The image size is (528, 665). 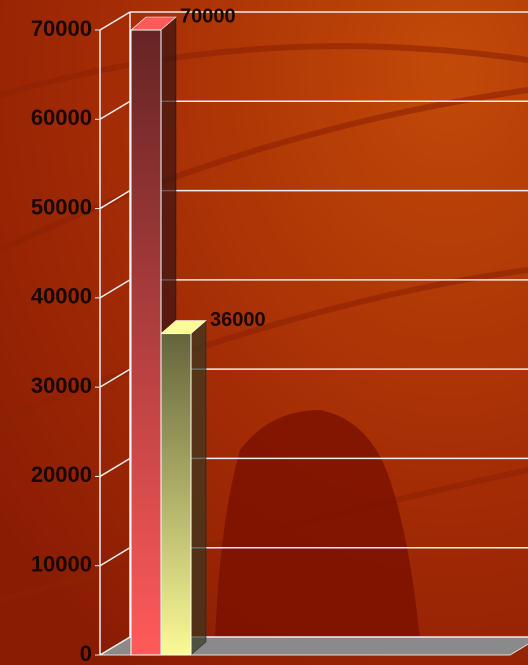 What do you see at coordinates (86, 653) in the screenshot?
I see `y-tick-label: 0` at bounding box center [86, 653].